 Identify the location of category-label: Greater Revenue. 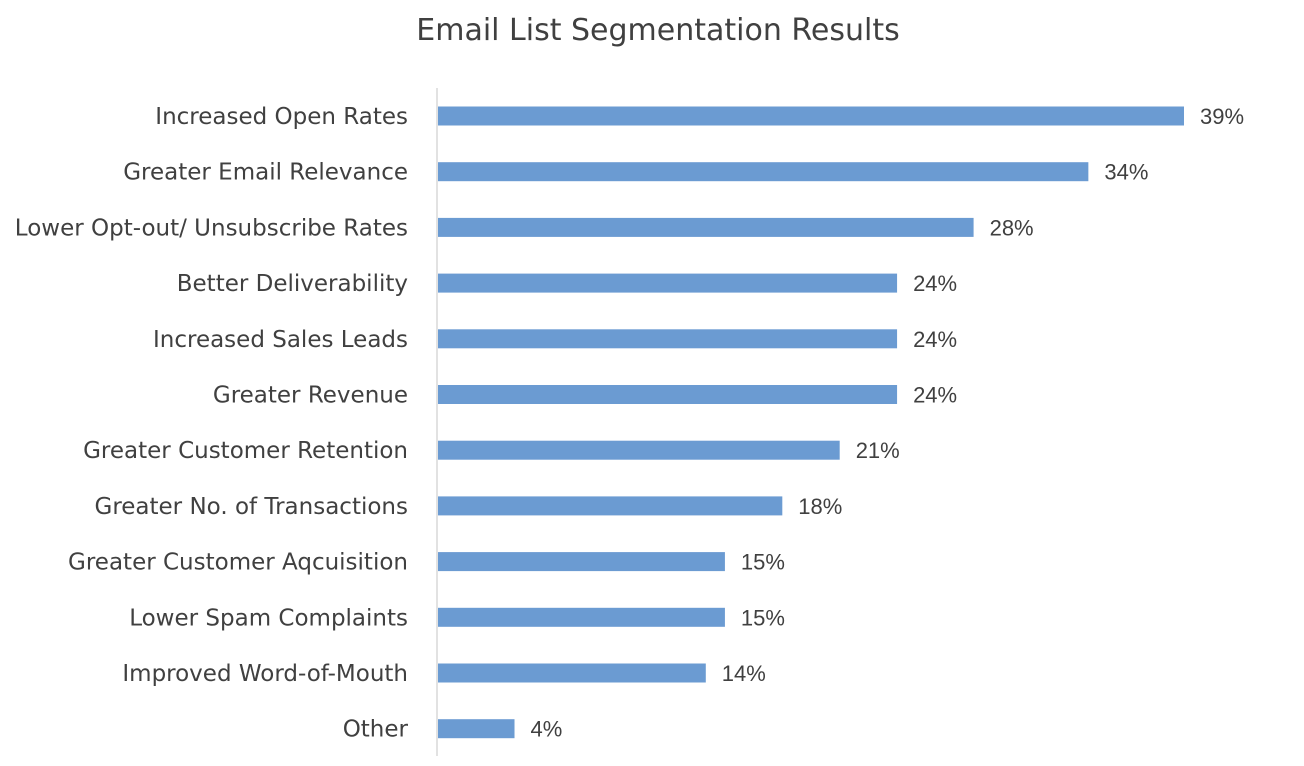
(310, 396).